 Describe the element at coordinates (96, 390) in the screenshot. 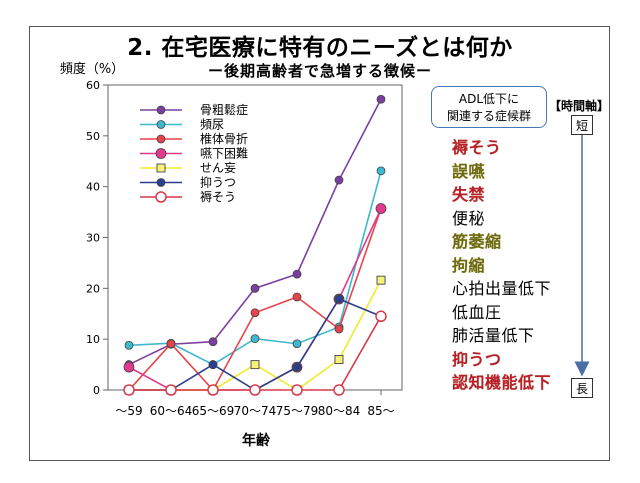

I see `y-tick-label: 0` at that location.